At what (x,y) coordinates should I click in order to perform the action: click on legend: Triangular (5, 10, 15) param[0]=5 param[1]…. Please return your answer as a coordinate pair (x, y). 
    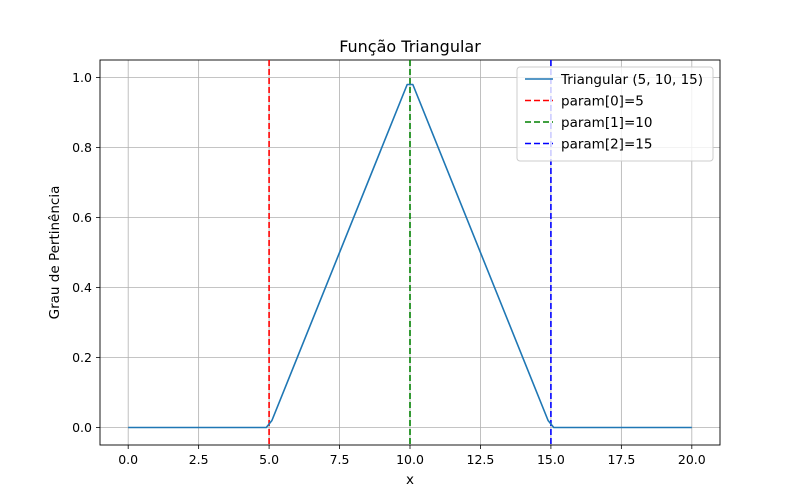
    Looking at the image, I should click on (615, 114).